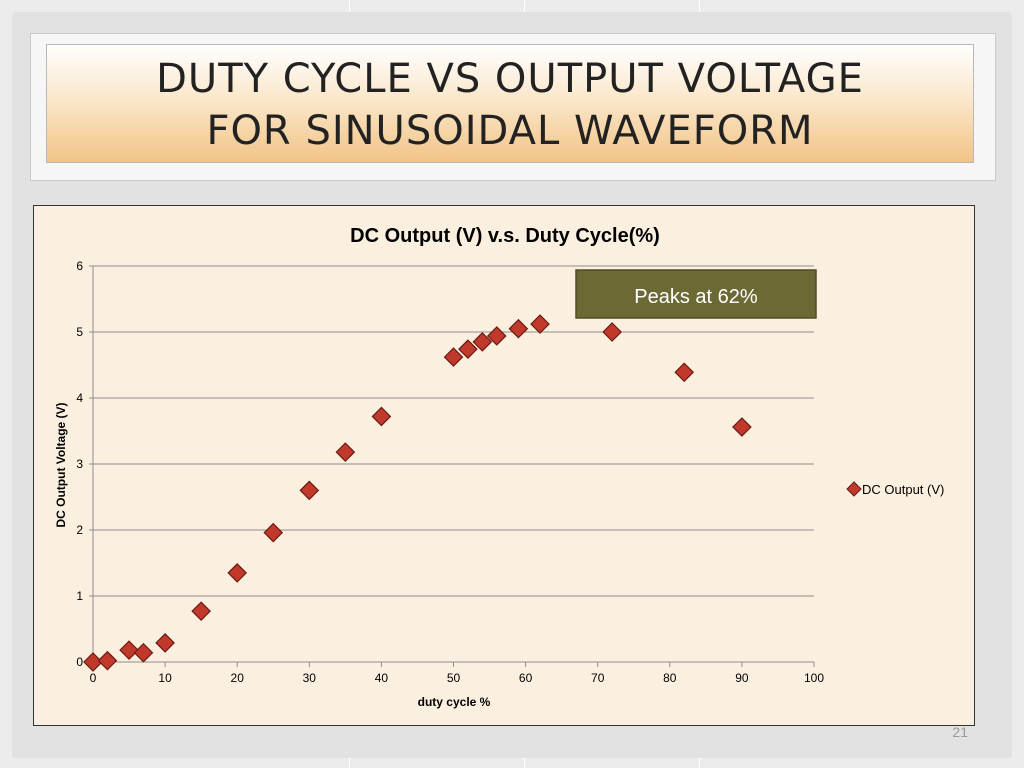 The height and width of the screenshot is (768, 1024). What do you see at coordinates (79, 530) in the screenshot?
I see `y-tick-label: 2` at bounding box center [79, 530].